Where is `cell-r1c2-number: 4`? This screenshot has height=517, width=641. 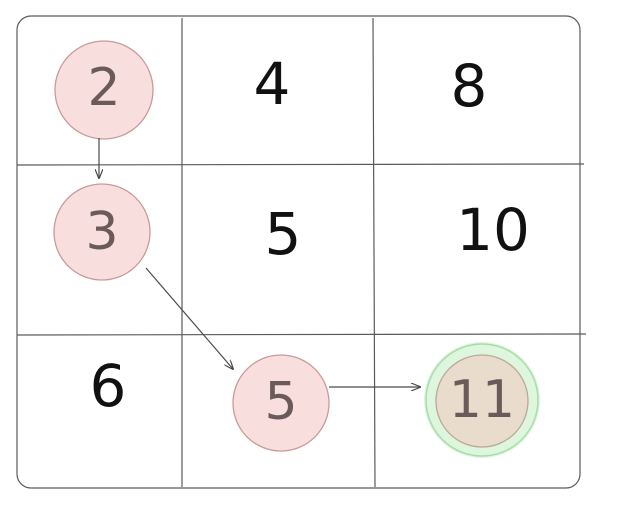
cell-r1c2-number: 4 is located at coordinates (272, 84).